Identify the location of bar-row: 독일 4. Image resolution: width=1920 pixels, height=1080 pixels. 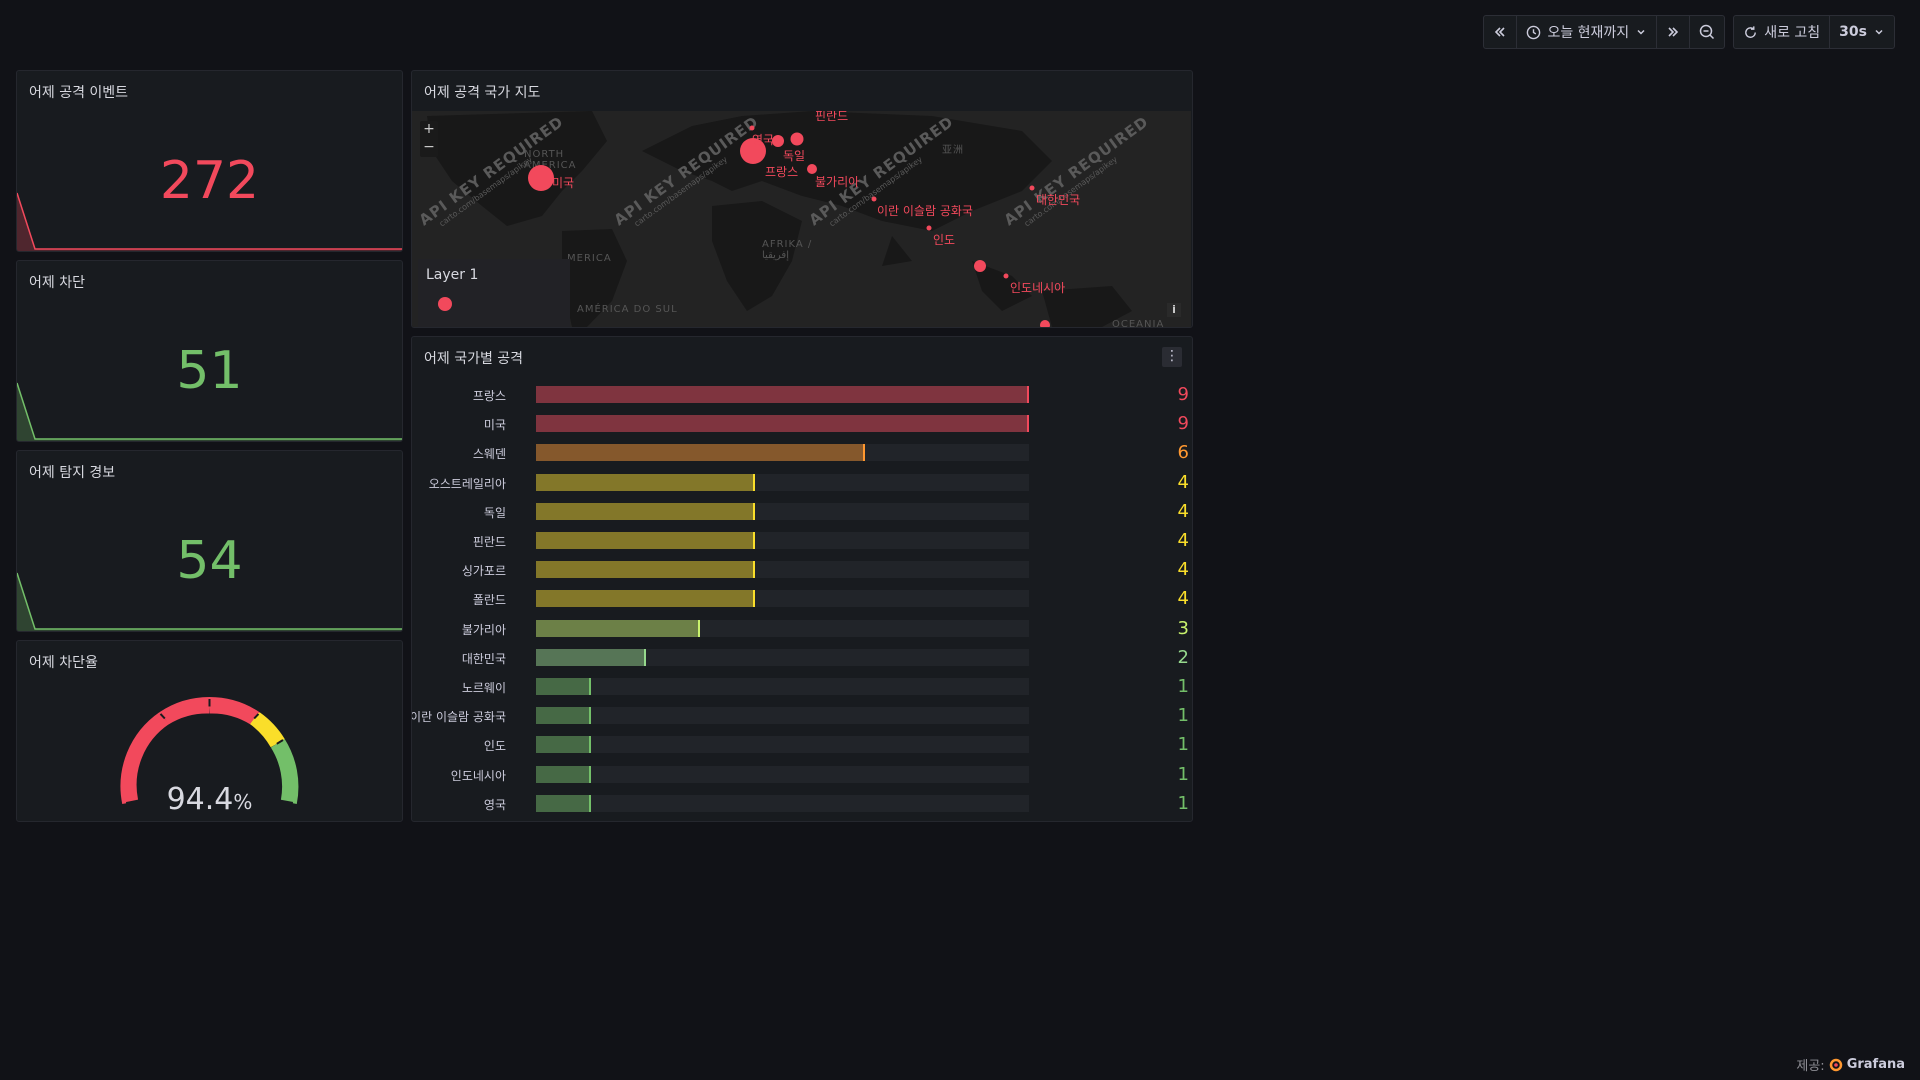
(802, 511).